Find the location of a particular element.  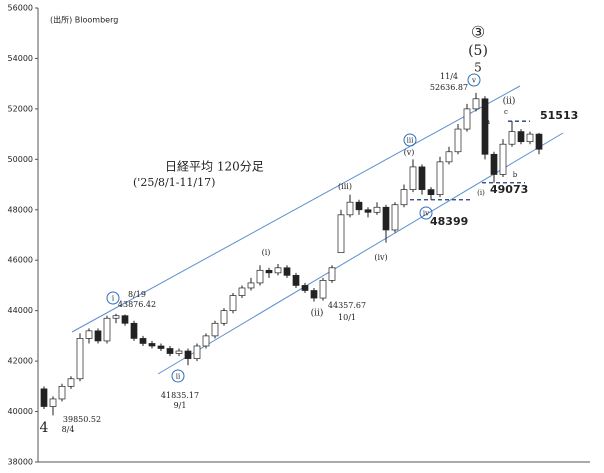

annotation: (iii) is located at coordinates (345, 186).